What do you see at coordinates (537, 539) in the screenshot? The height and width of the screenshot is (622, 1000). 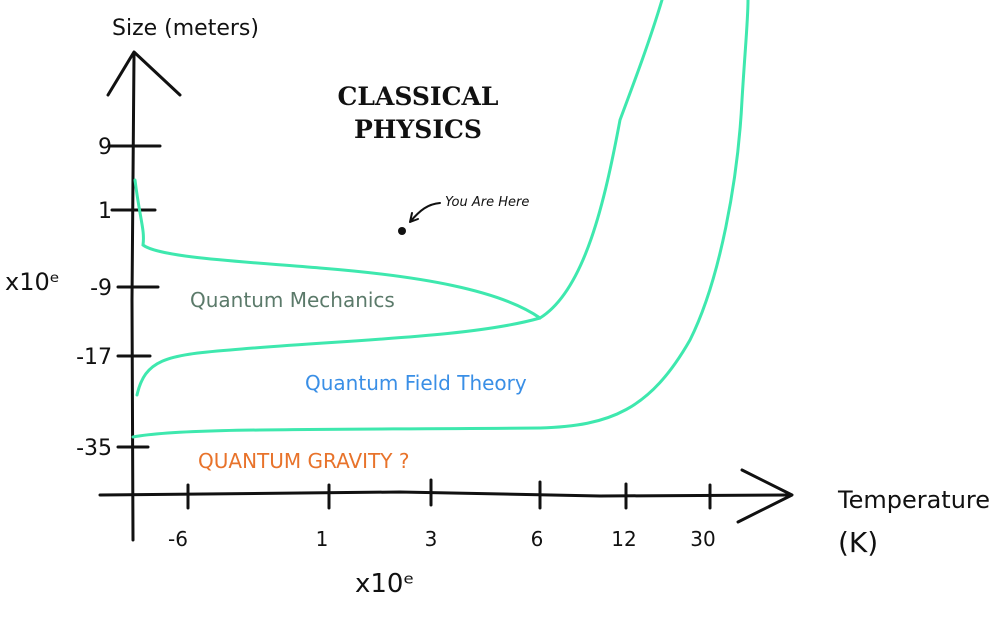 I see `x-tick-label: 6` at bounding box center [537, 539].